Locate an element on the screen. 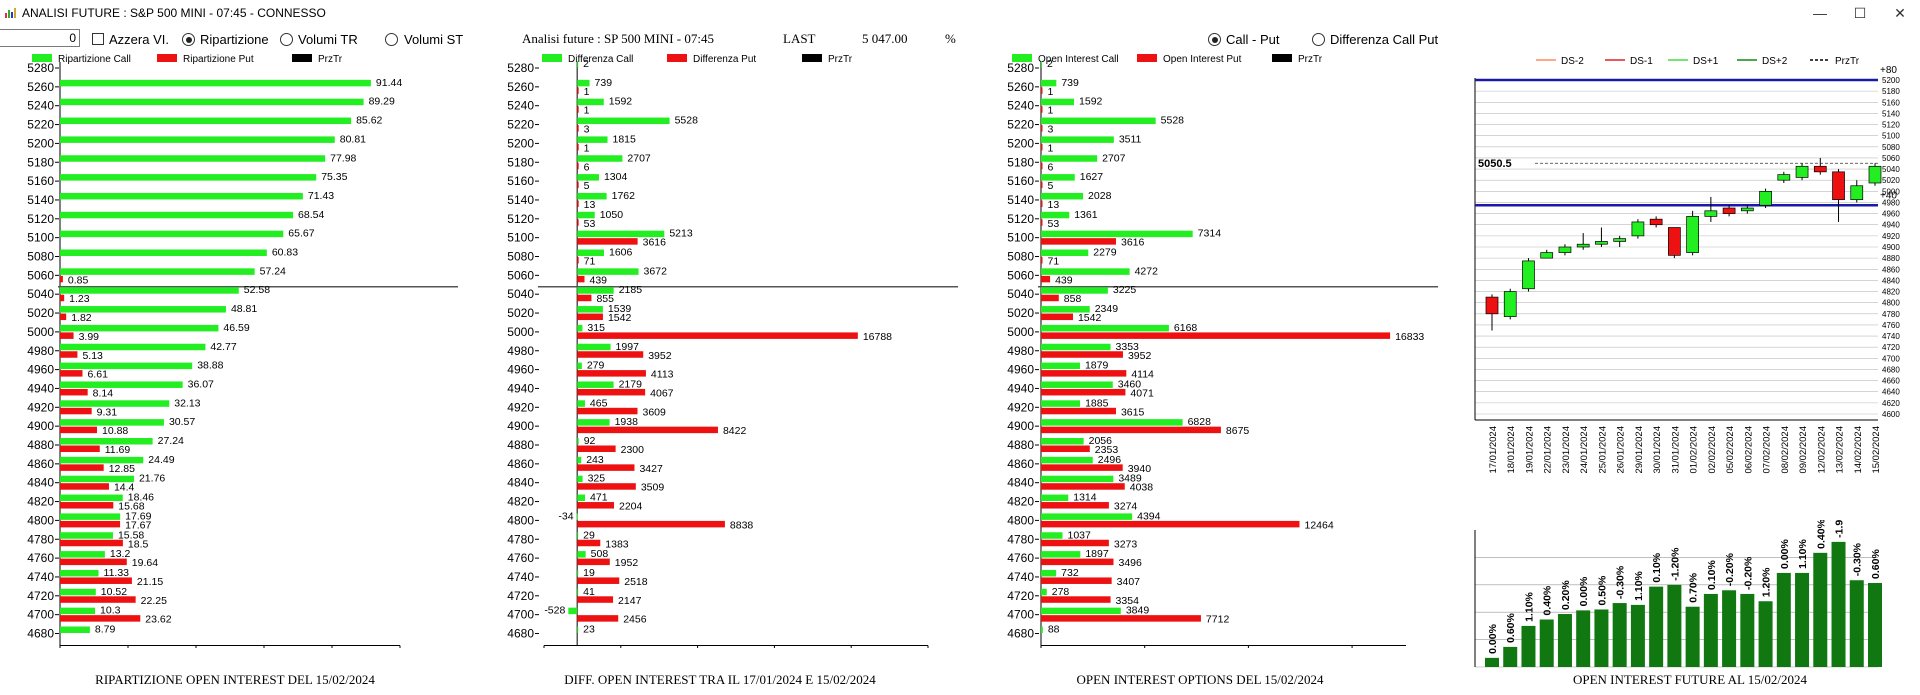  counter-input is located at coordinates (40, 38).